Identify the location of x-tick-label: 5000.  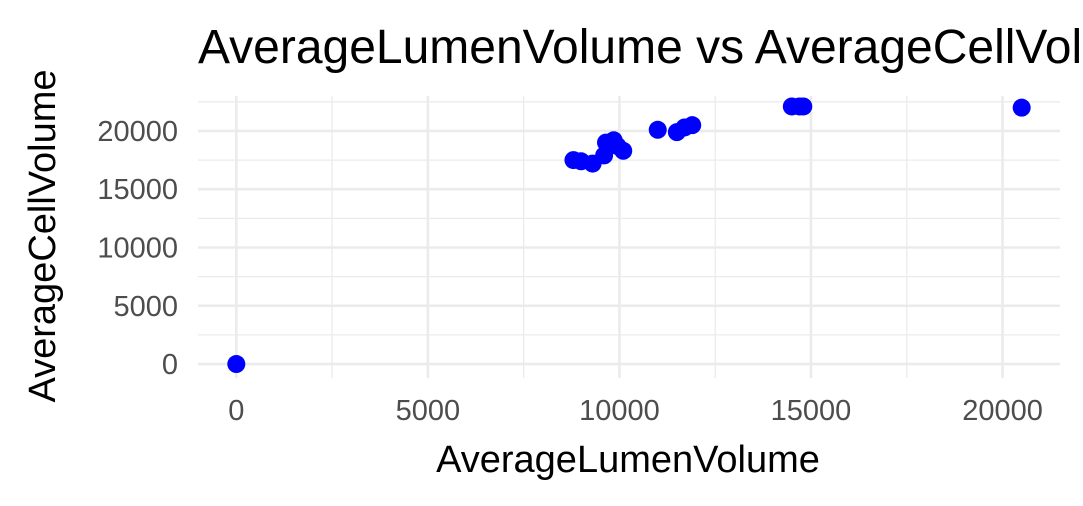
(428, 411).